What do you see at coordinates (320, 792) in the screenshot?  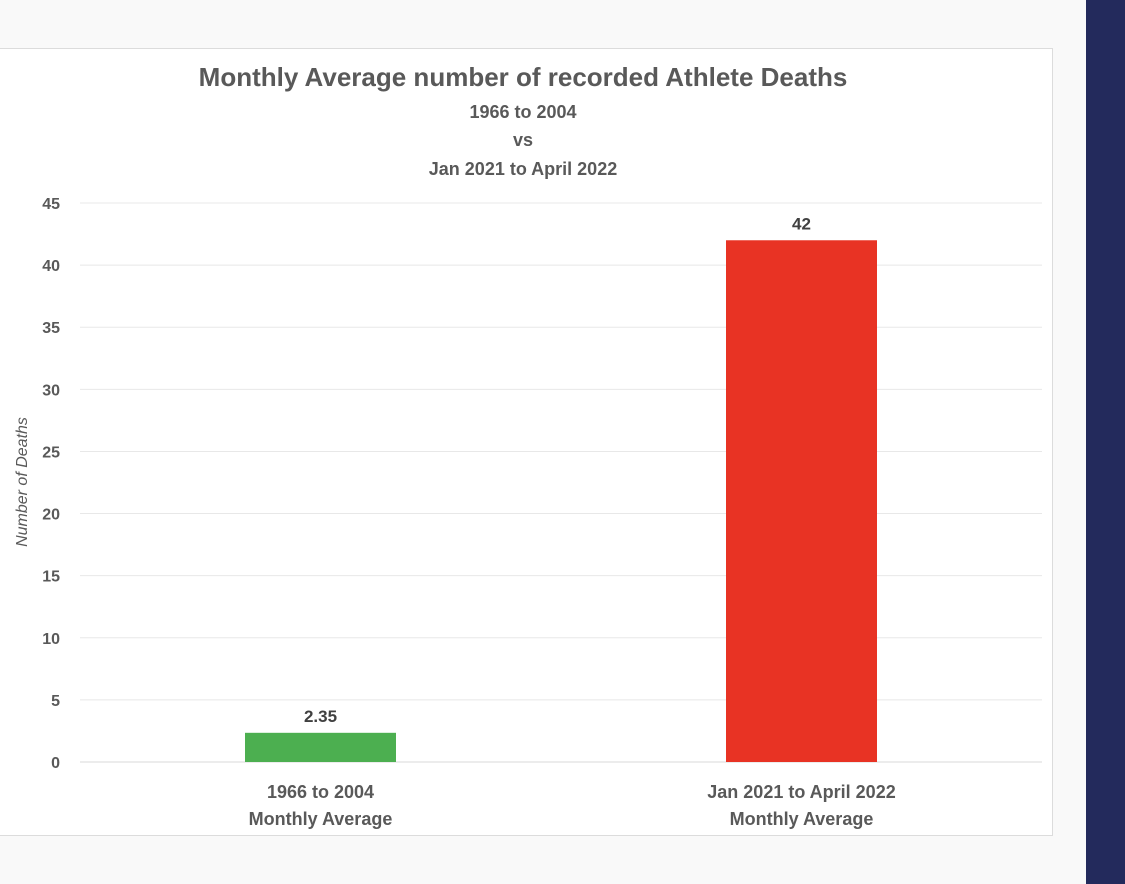 I see `x-category-label: 1966 to 2004` at bounding box center [320, 792].